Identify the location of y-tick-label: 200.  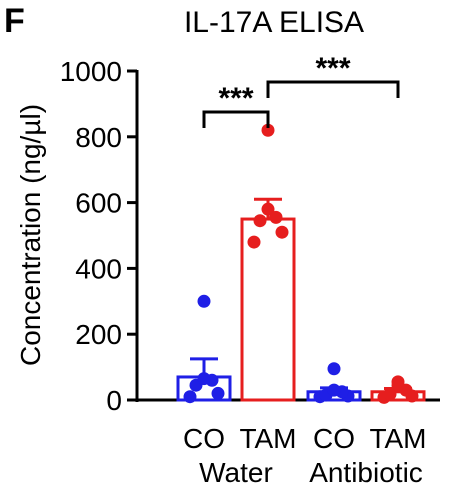
(98, 334).